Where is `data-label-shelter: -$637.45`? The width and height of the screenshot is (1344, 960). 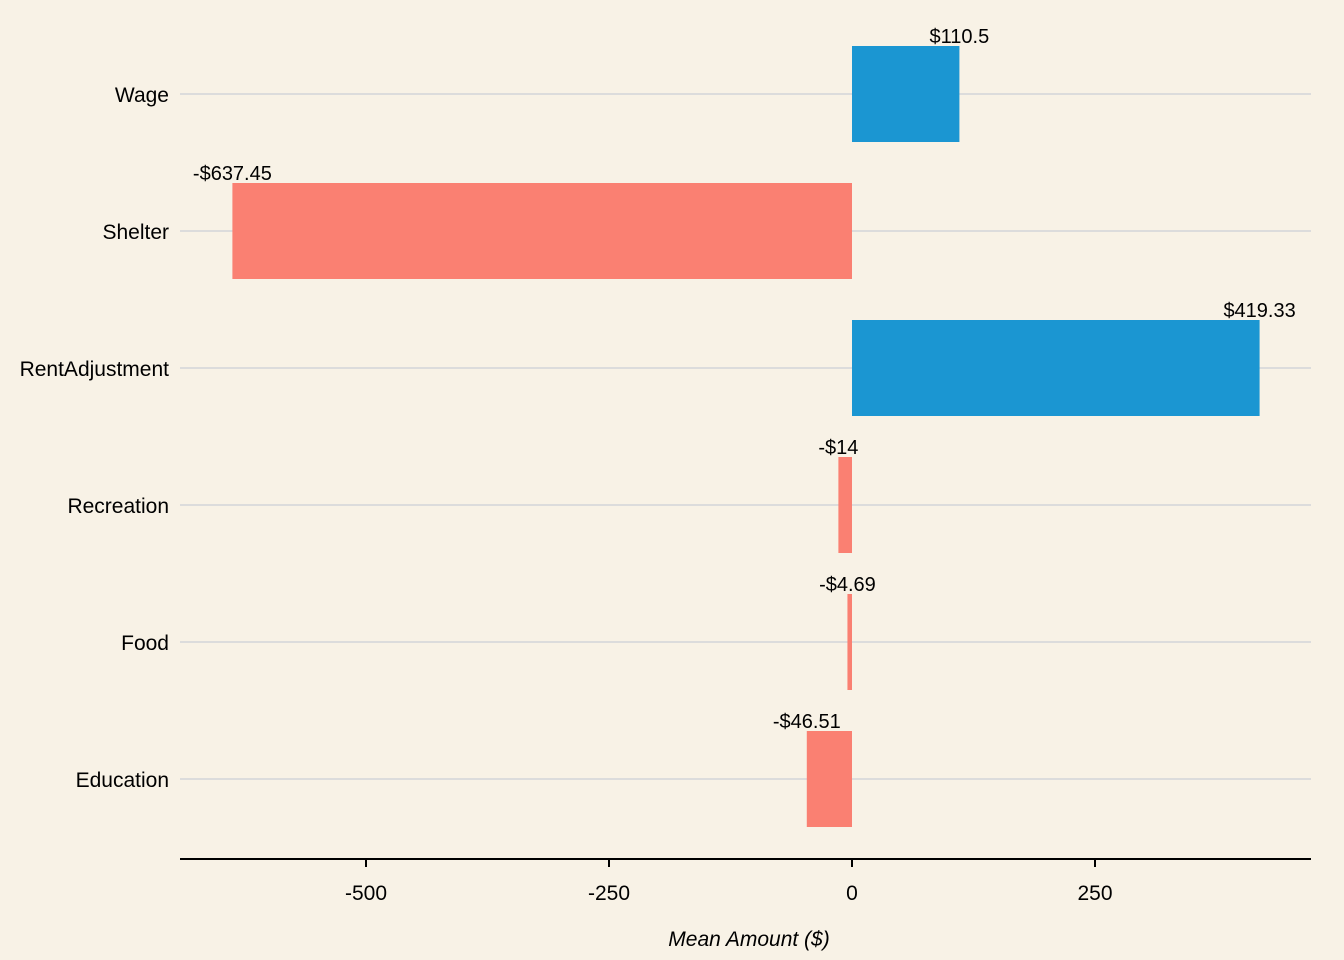
data-label-shelter: -$637.45 is located at coordinates (232, 174).